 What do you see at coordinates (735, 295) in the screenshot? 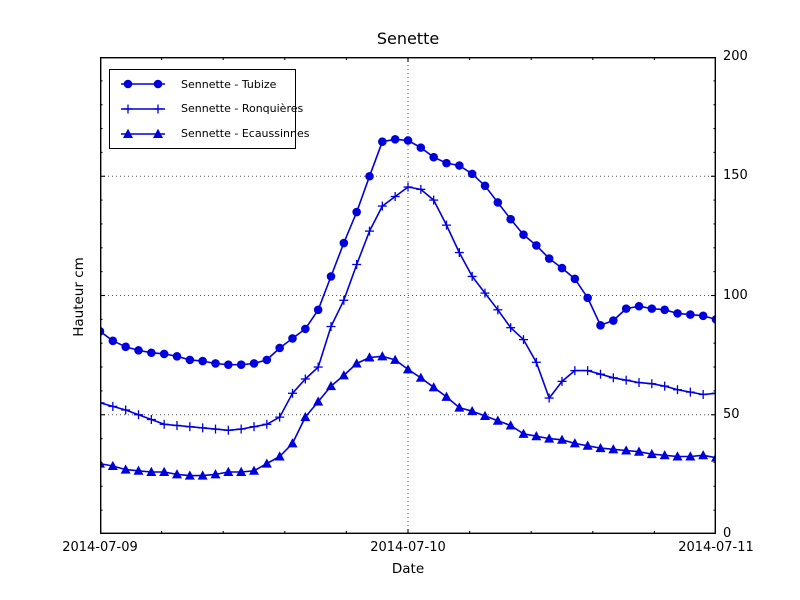
I see `y-tick-label-100: 100` at bounding box center [735, 295].